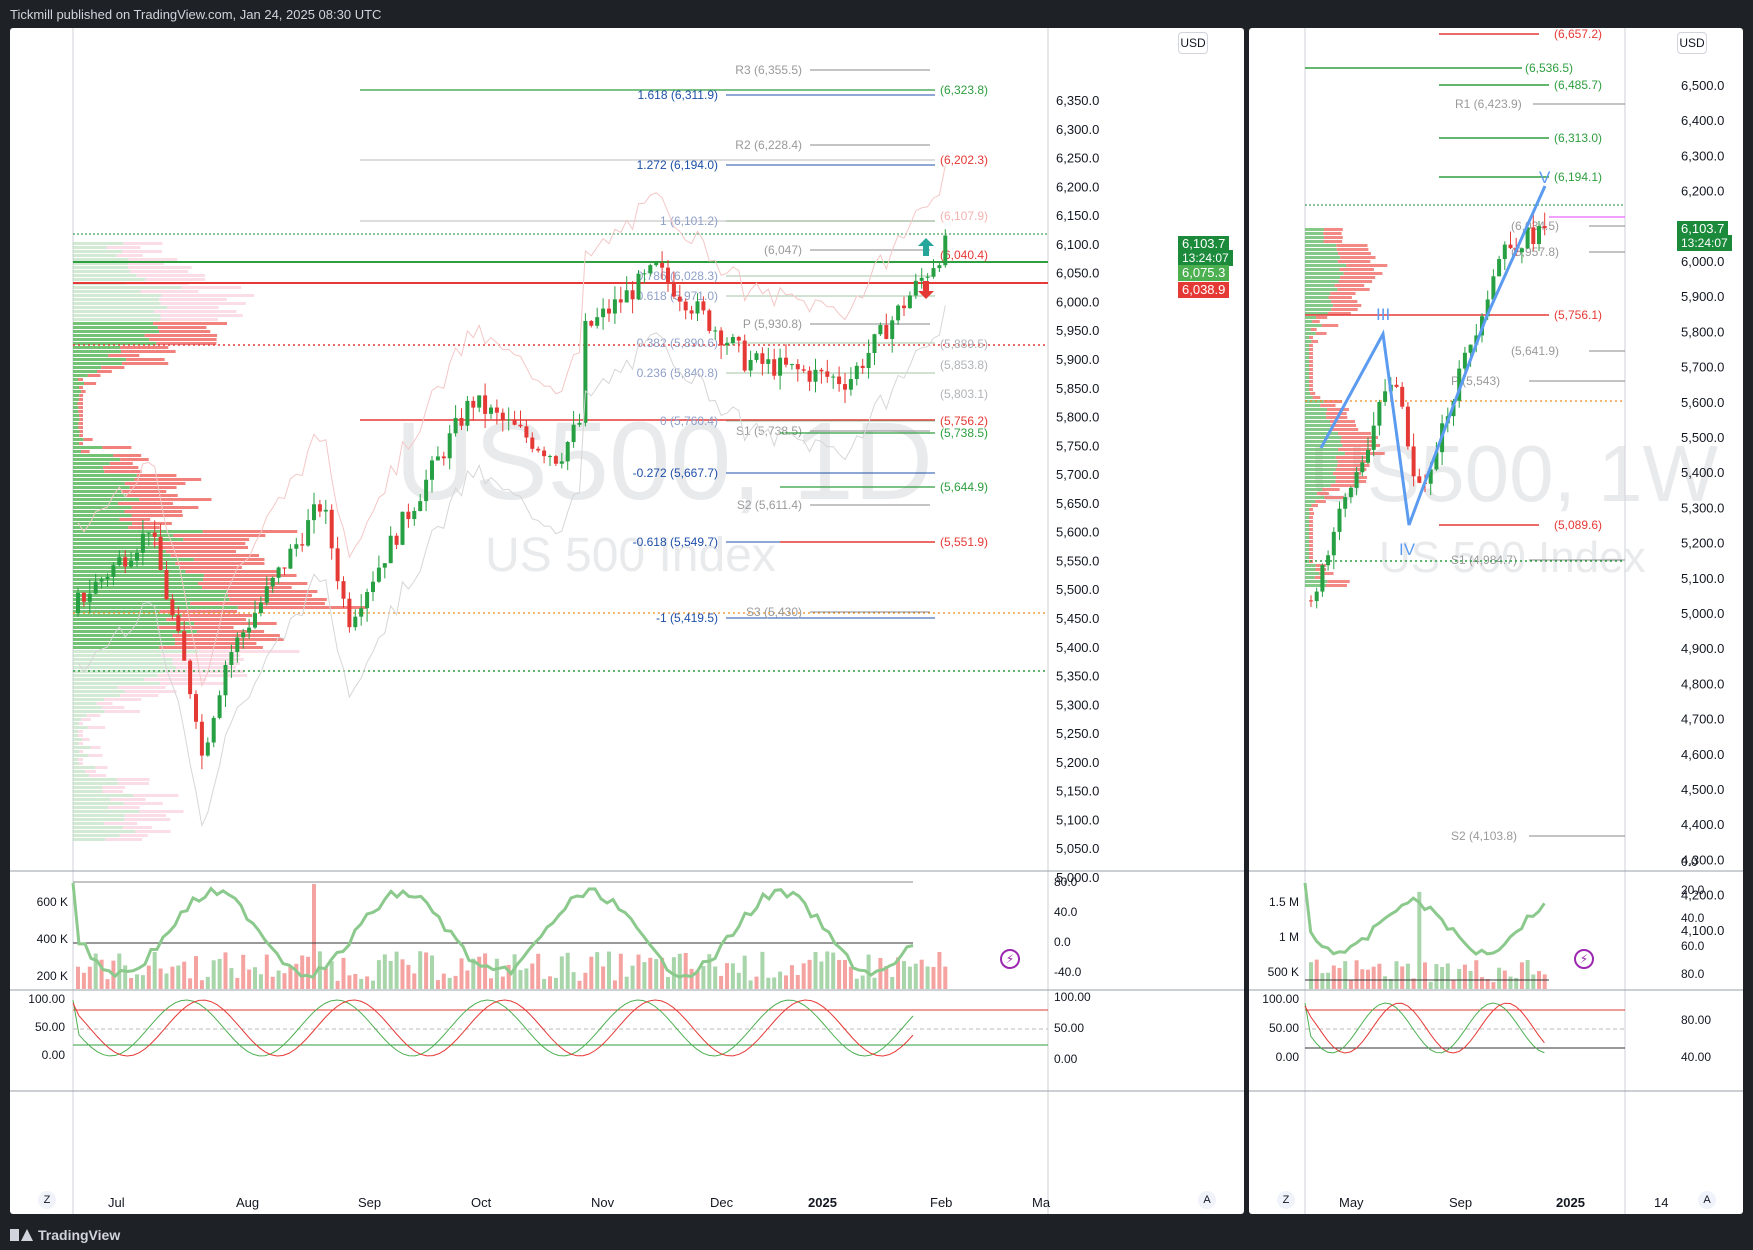 The height and width of the screenshot is (1250, 1753). Describe the element at coordinates (768, 145) in the screenshot. I see `daily-pivot-label: R2 (6,228.4)` at that location.